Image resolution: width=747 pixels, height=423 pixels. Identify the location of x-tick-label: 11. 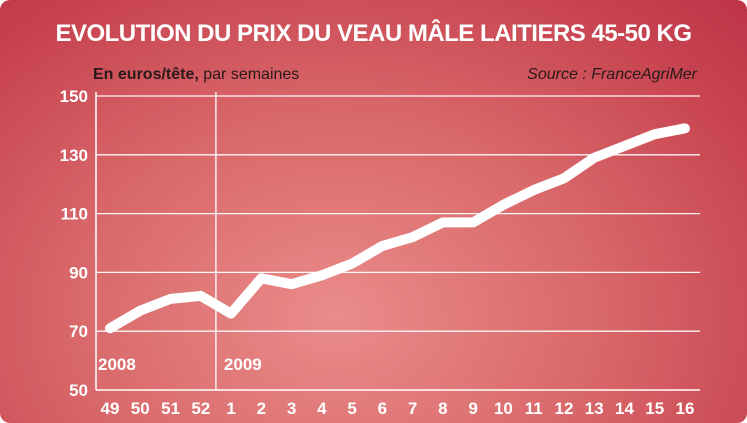
(534, 408).